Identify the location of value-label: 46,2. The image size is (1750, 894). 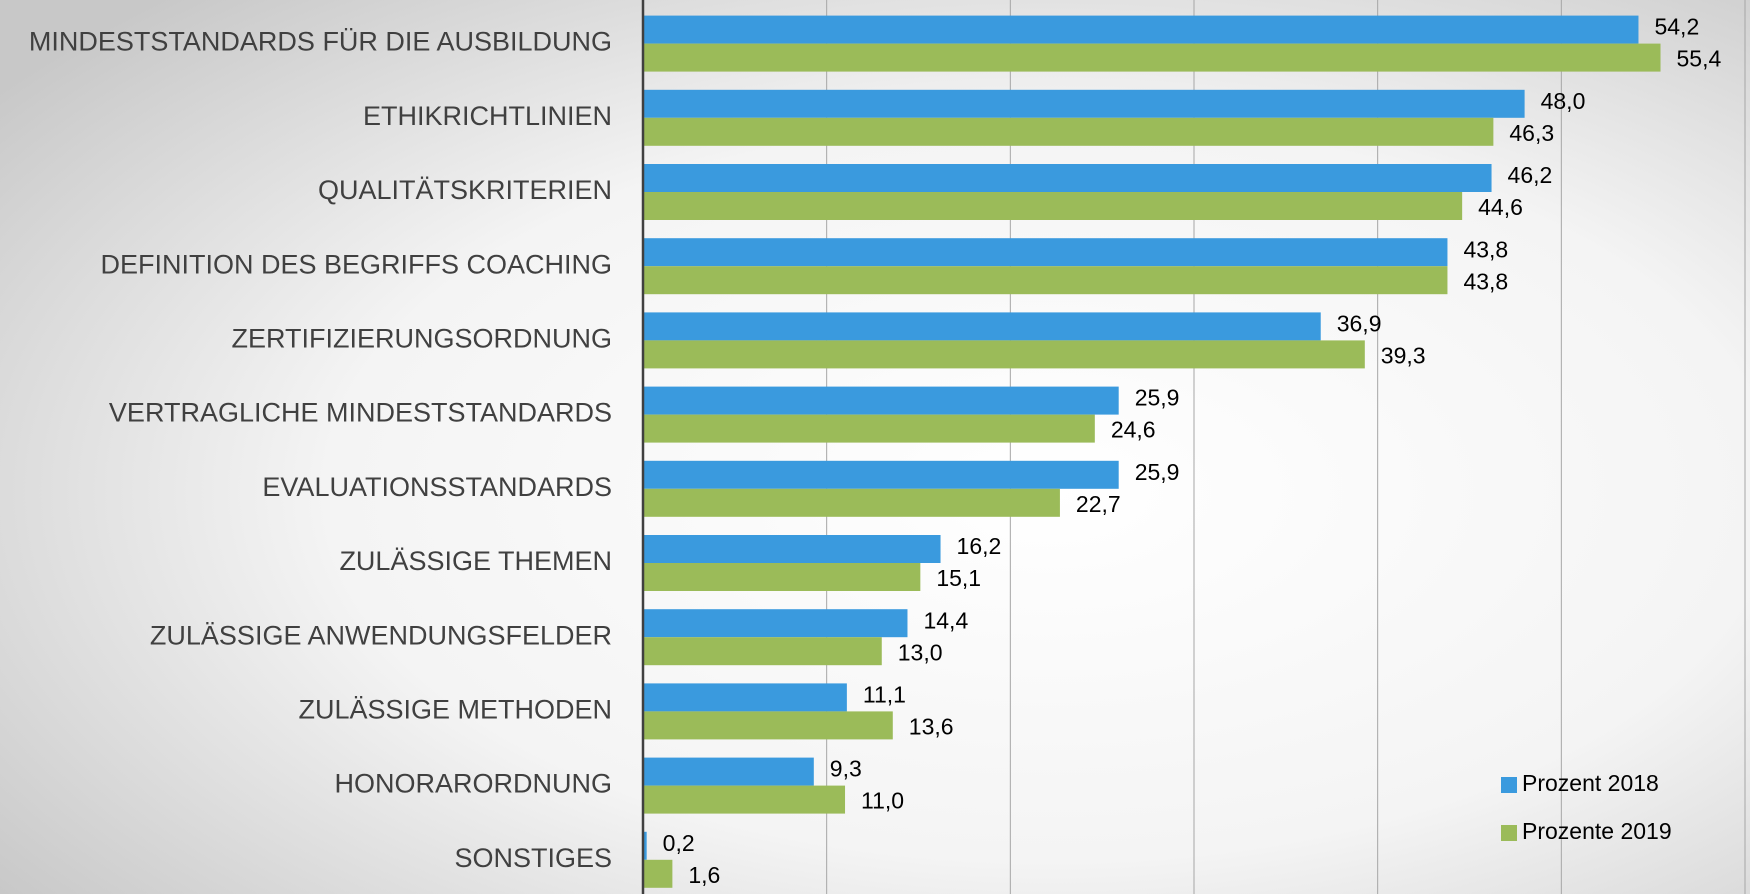
(1530, 175).